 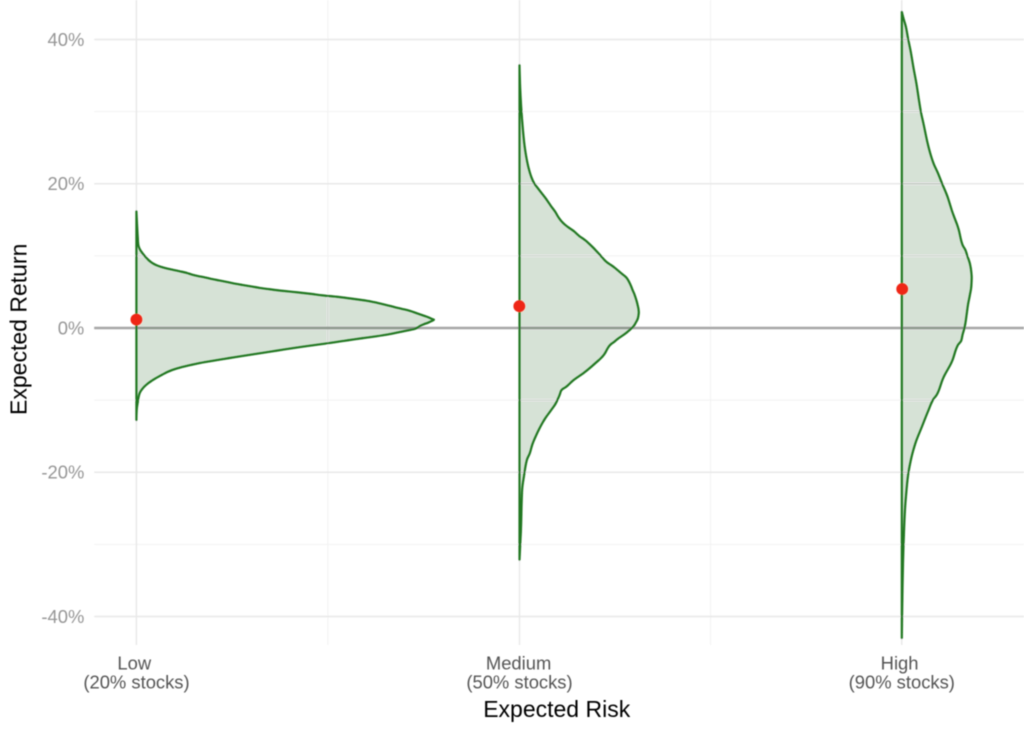 I want to click on svg-text: Expected Return, so click(x=19, y=329).